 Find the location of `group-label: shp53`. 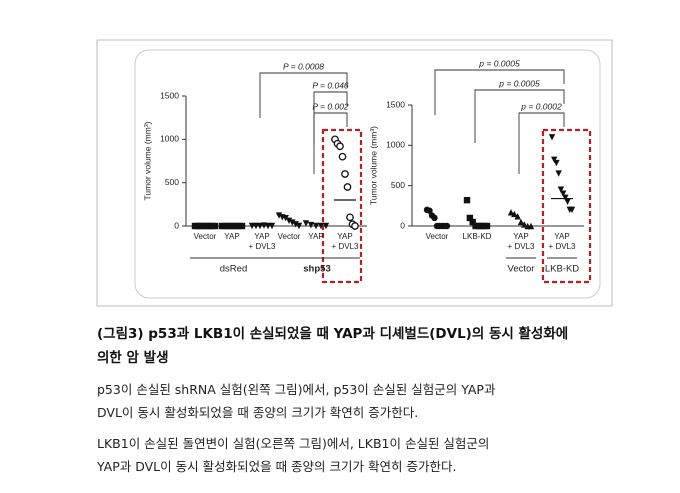

group-label: shp53 is located at coordinates (316, 269).